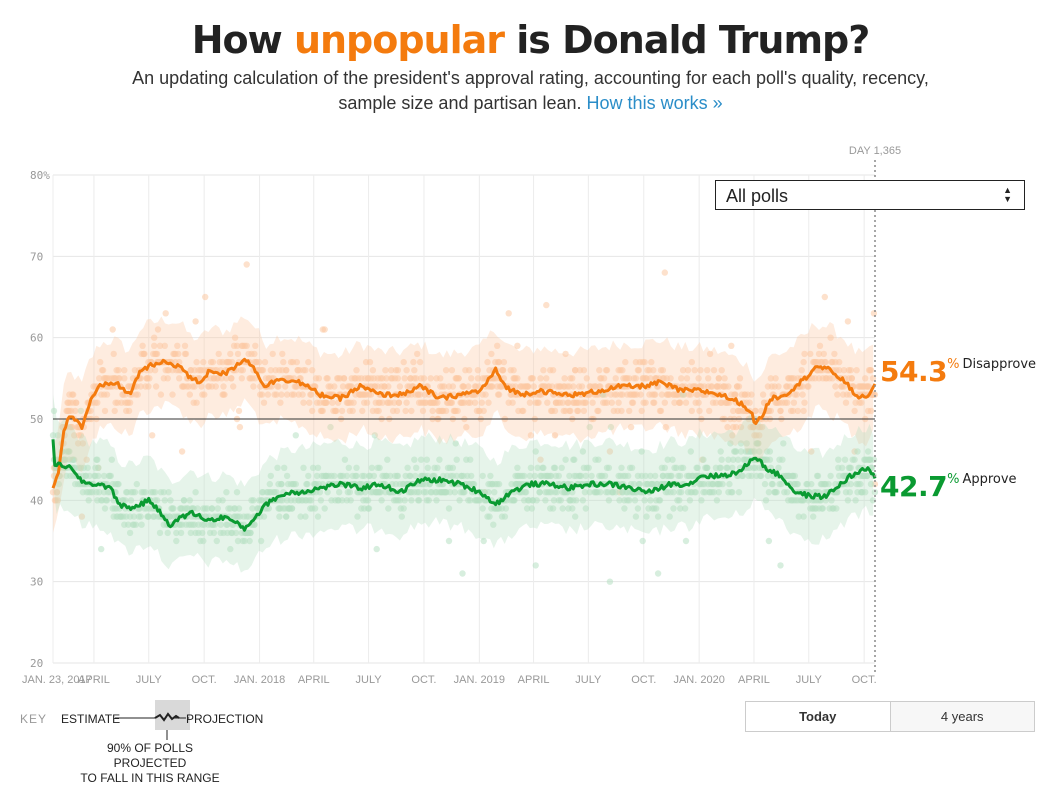 The width and height of the screenshot is (1061, 786). What do you see at coordinates (962, 716) in the screenshot?
I see `range-button-4-years: 4 years` at bounding box center [962, 716].